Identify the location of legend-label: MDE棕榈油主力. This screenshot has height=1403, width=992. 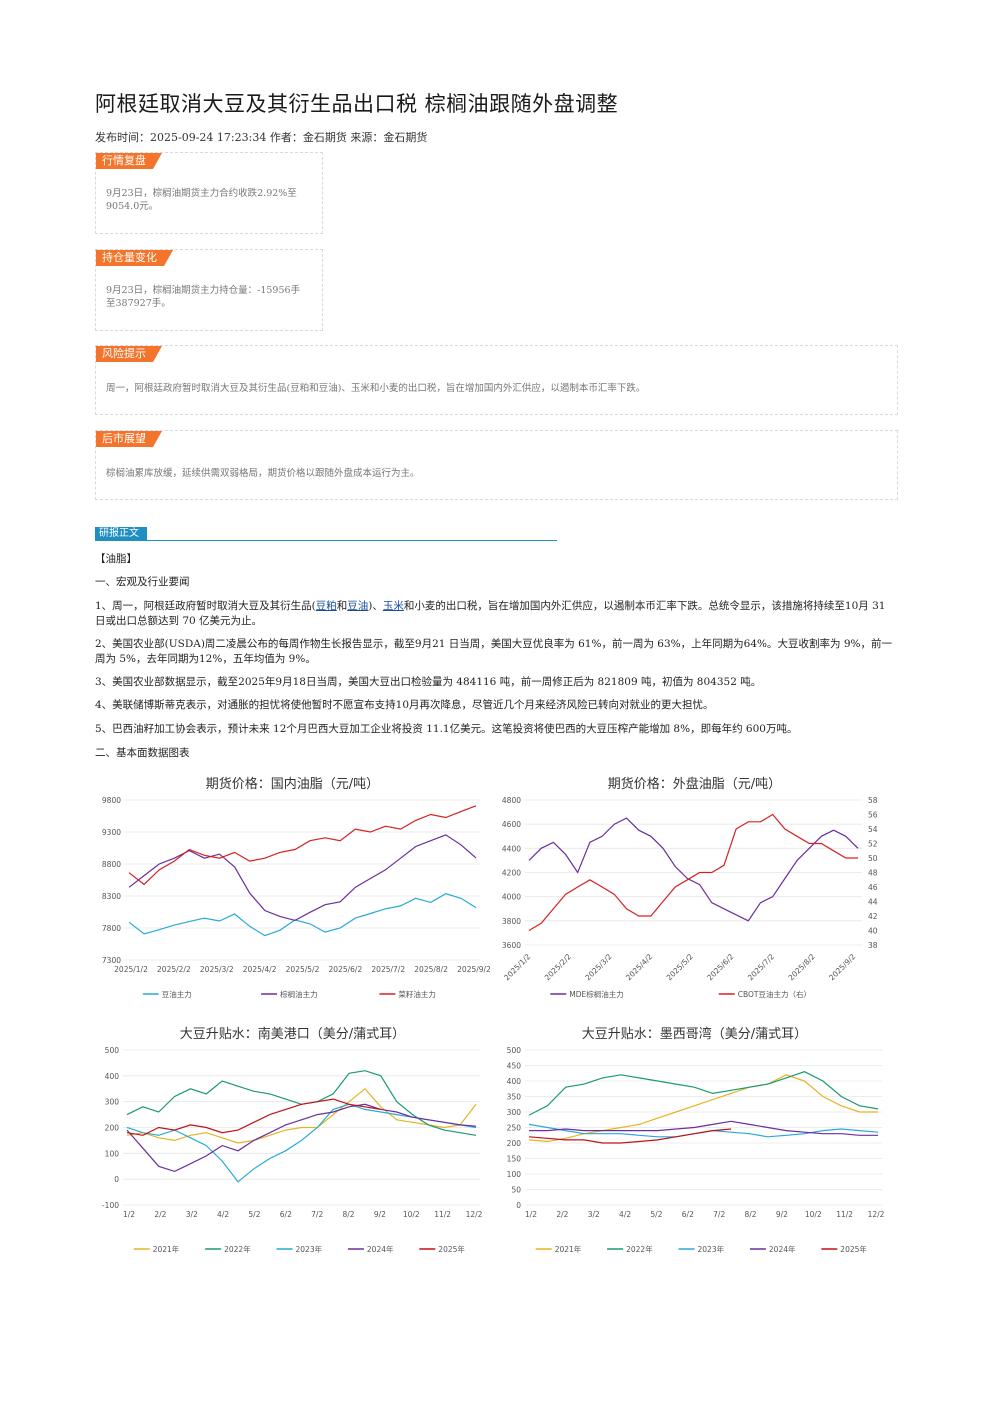
(596, 994).